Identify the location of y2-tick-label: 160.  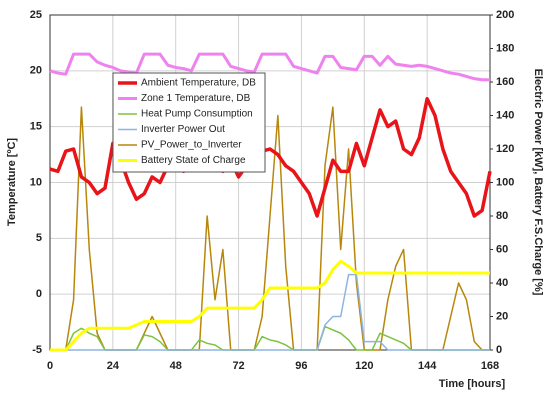
(505, 82).